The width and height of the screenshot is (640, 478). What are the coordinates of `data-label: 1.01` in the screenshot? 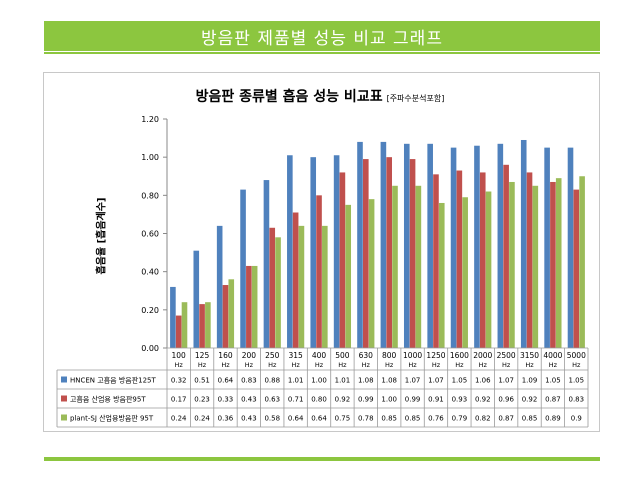 It's located at (343, 381).